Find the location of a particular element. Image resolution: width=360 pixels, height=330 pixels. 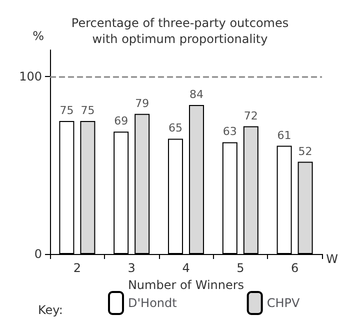

legend-label: D'Hondt is located at coordinates (153, 303).